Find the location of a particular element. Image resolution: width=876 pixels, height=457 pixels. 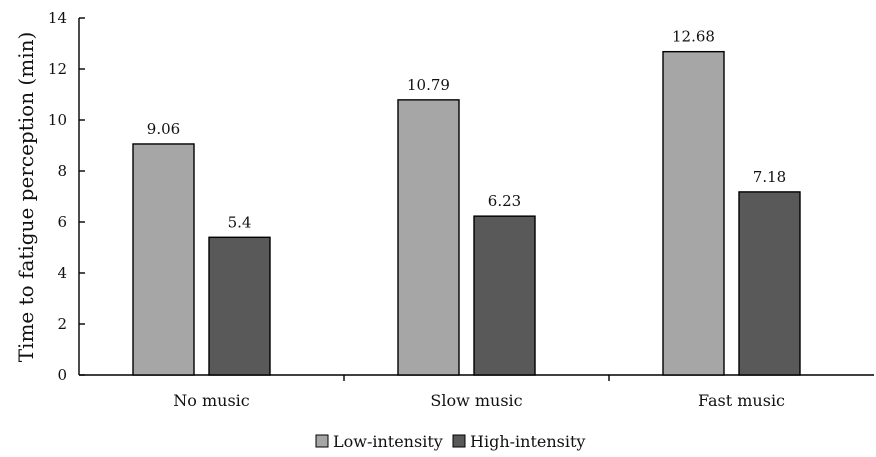

x-category-label: Slow music is located at coordinates (476, 400).